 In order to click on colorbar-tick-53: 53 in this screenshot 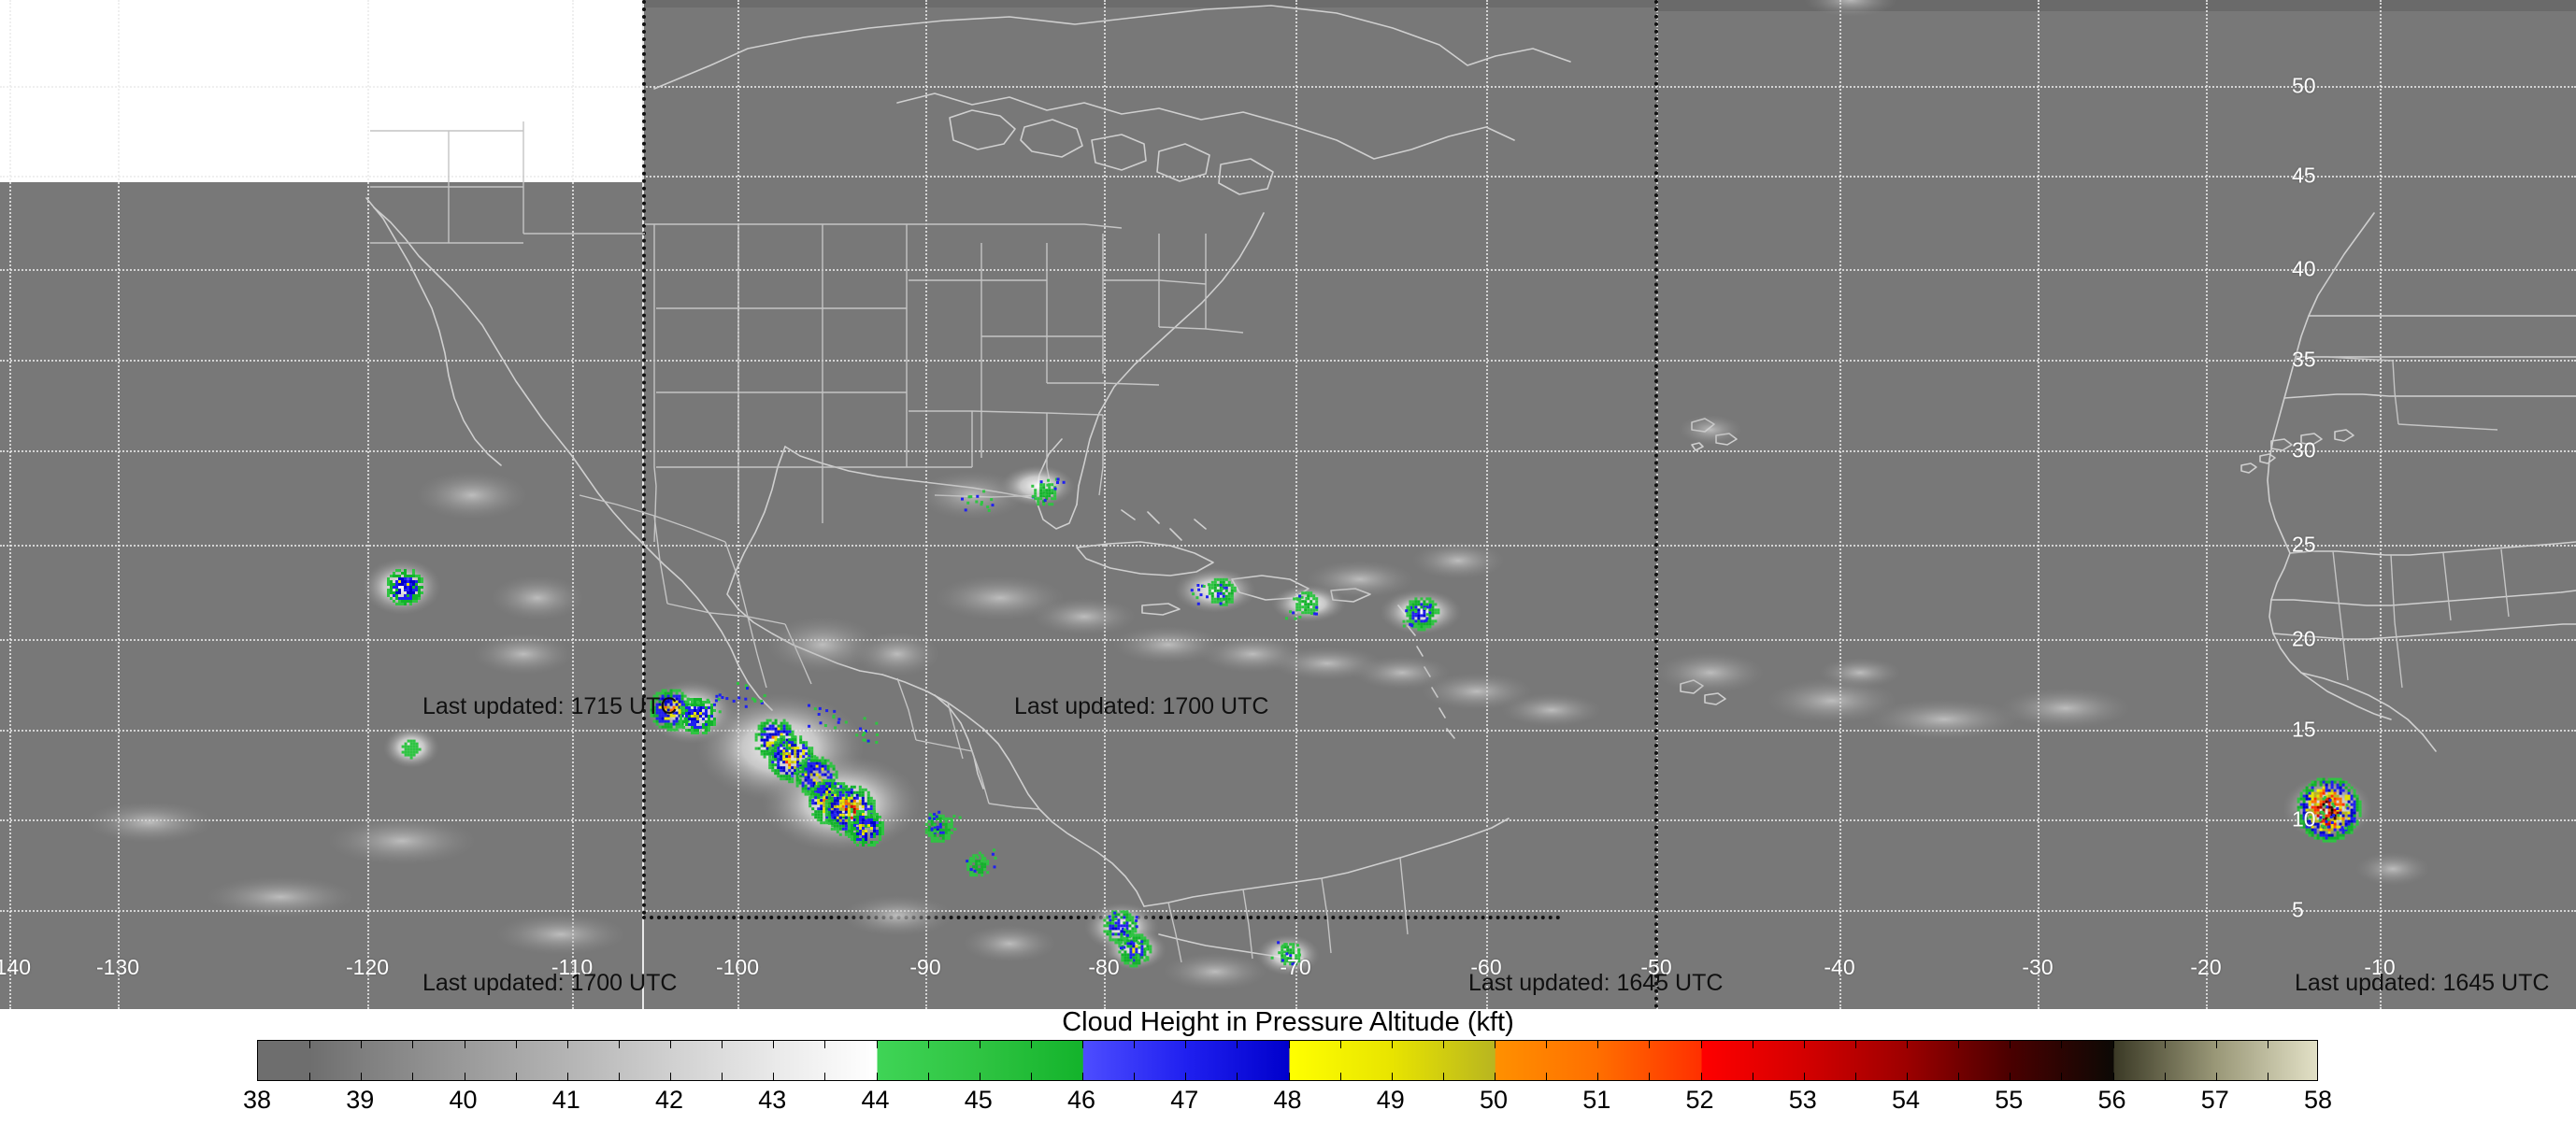, I will do `click(1802, 1100)`.